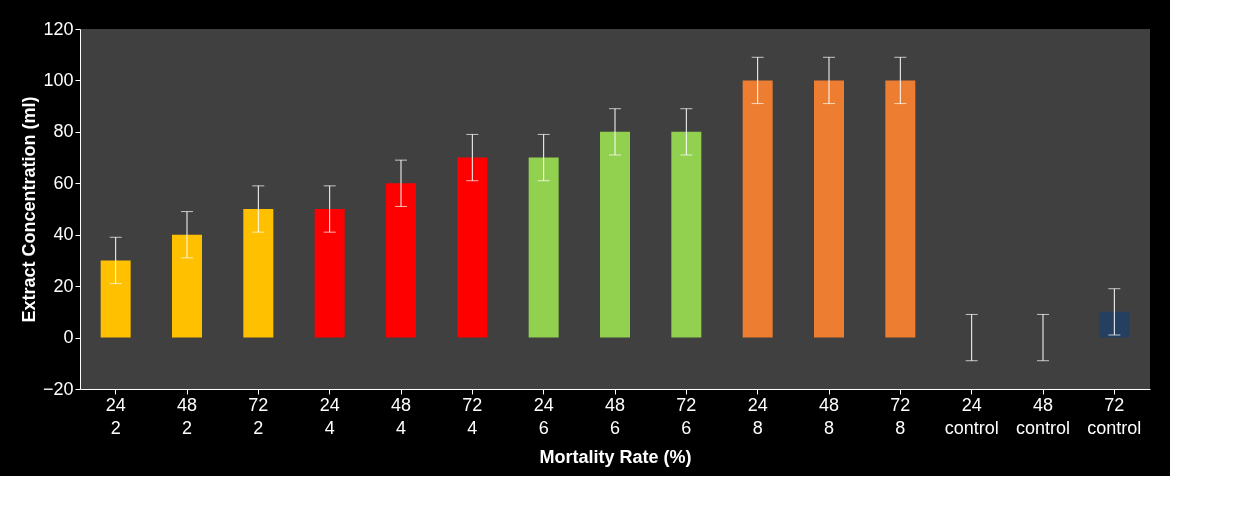 The height and width of the screenshot is (512, 1243). Describe the element at coordinates (63, 285) in the screenshot. I see `y-tick-label: 20` at that location.